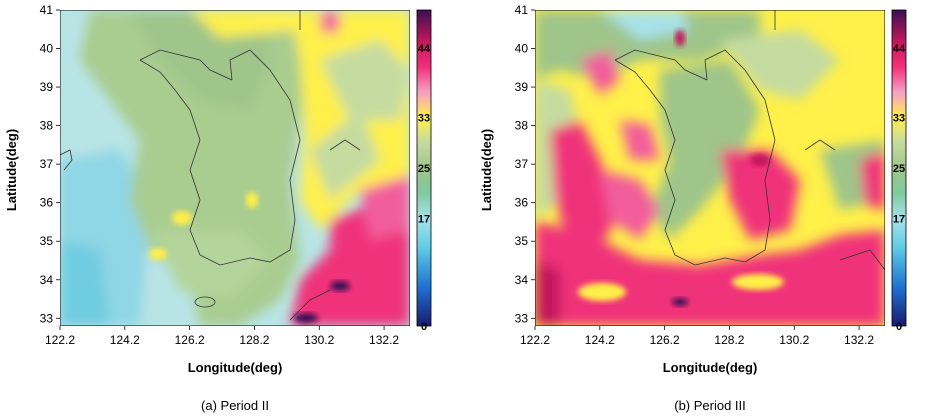 The image size is (928, 419). I want to click on caption-b: (b) Period III, so click(710, 405).